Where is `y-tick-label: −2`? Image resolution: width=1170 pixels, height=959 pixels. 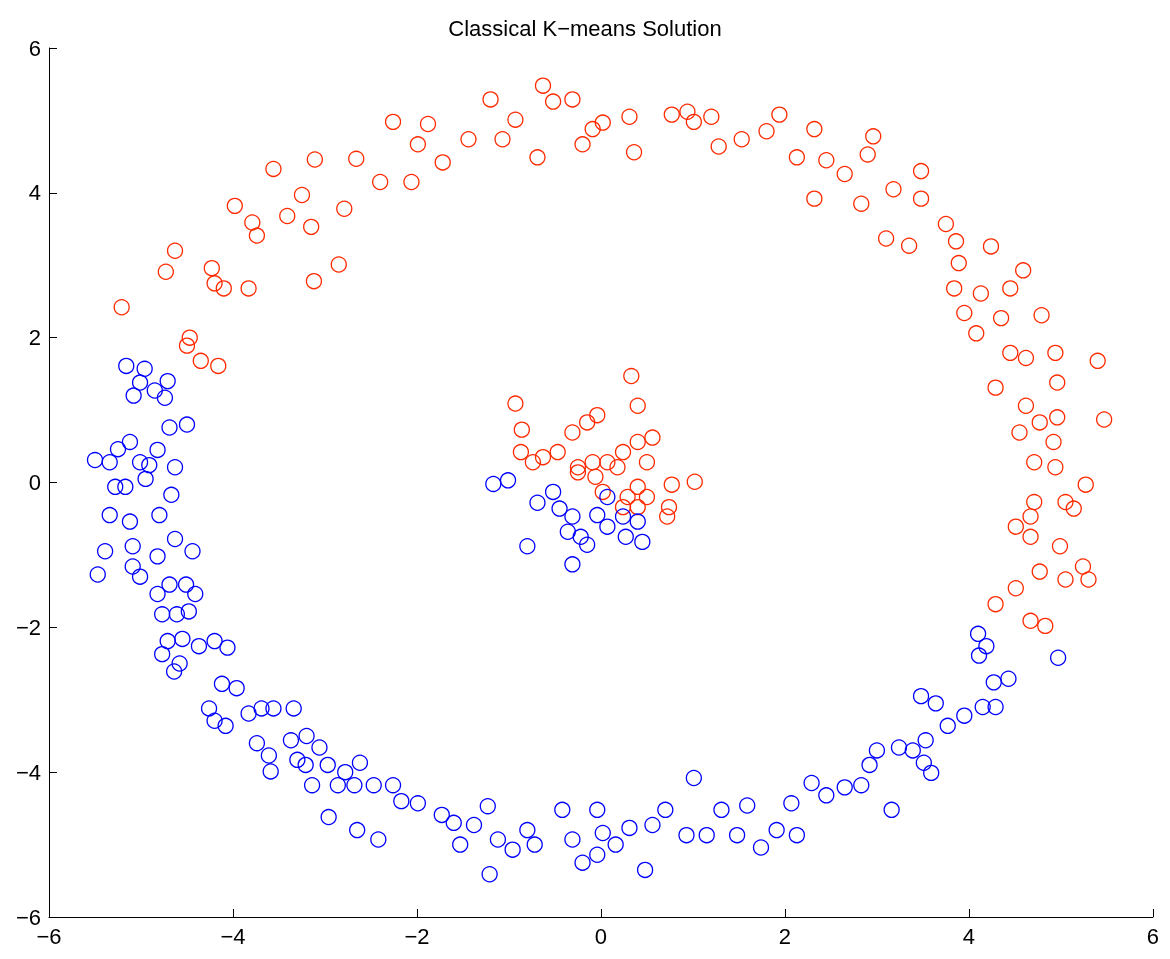
y-tick-label: −2 is located at coordinates (28, 627).